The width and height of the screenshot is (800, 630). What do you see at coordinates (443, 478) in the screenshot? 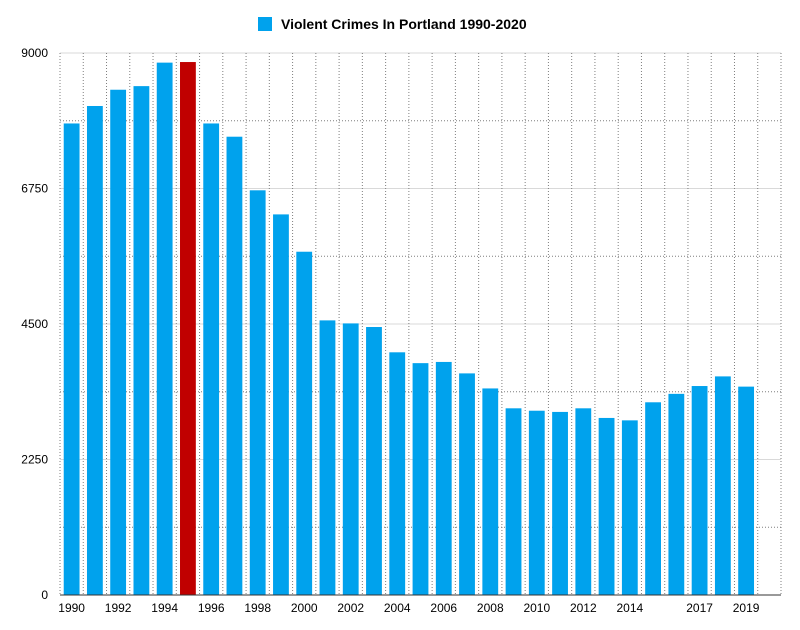
I see `bar-2006` at bounding box center [443, 478].